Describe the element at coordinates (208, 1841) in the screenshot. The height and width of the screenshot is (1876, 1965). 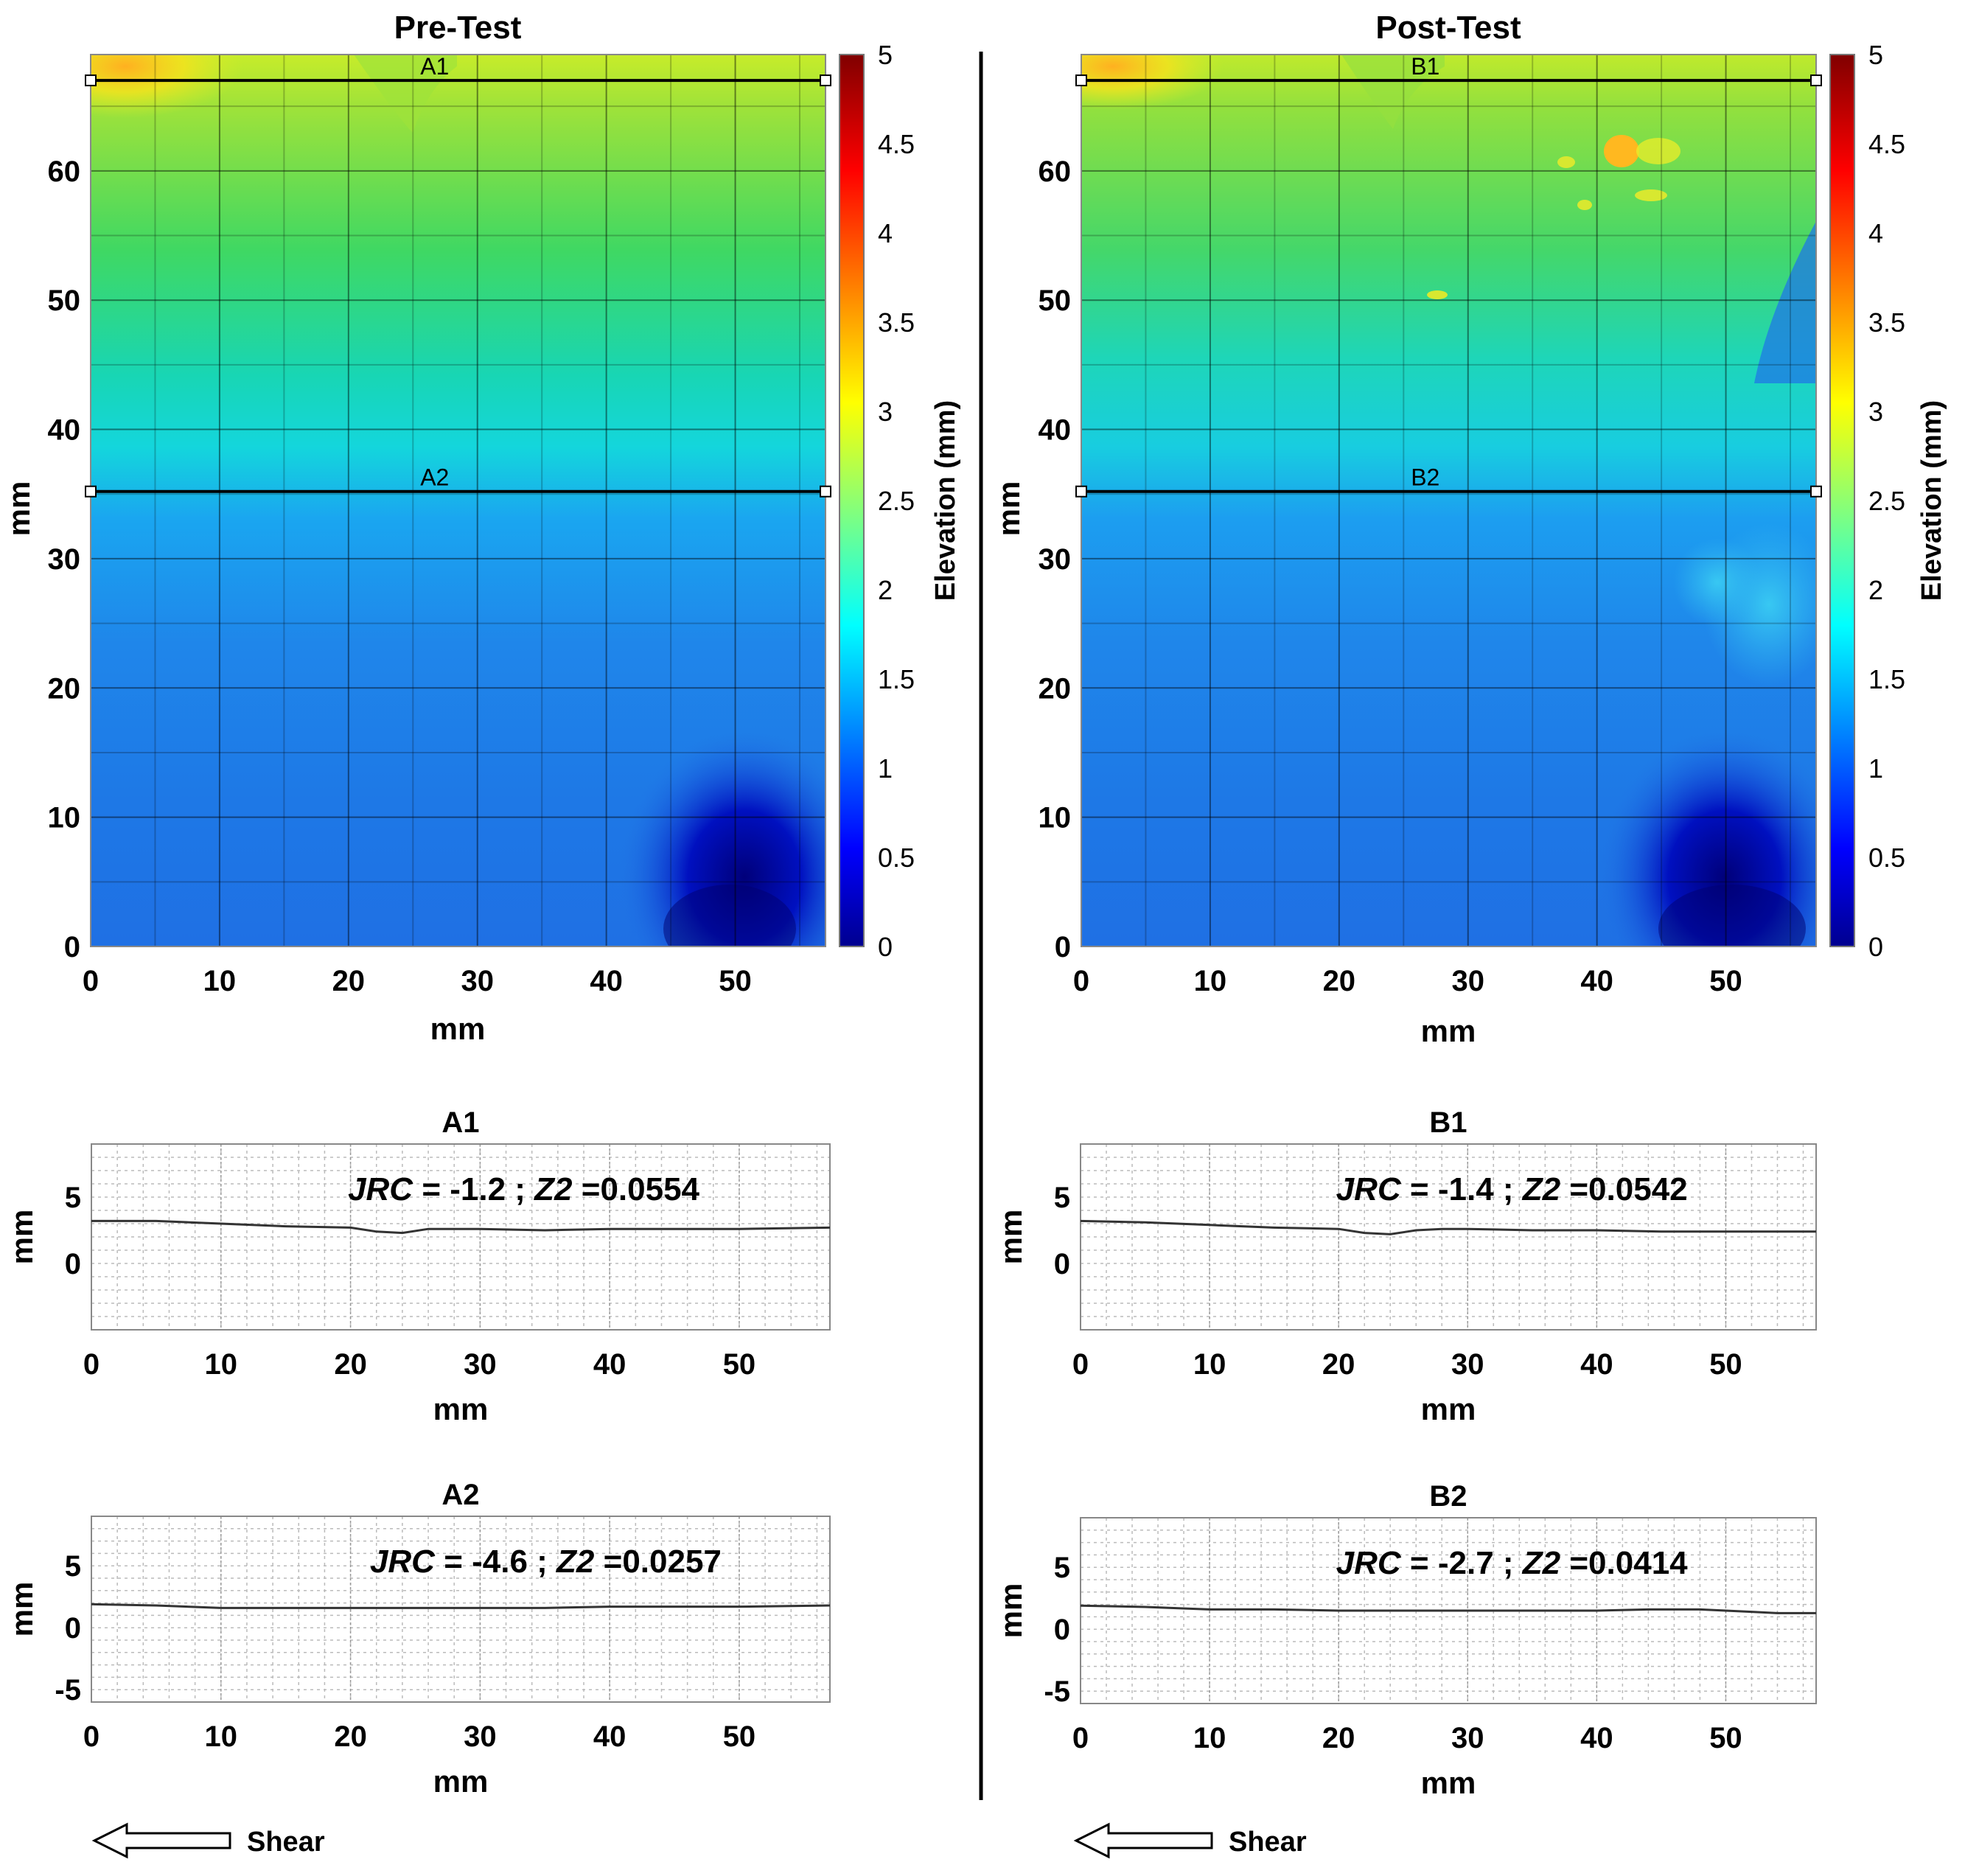
I see `shear-indicator-left: Shear` at that location.